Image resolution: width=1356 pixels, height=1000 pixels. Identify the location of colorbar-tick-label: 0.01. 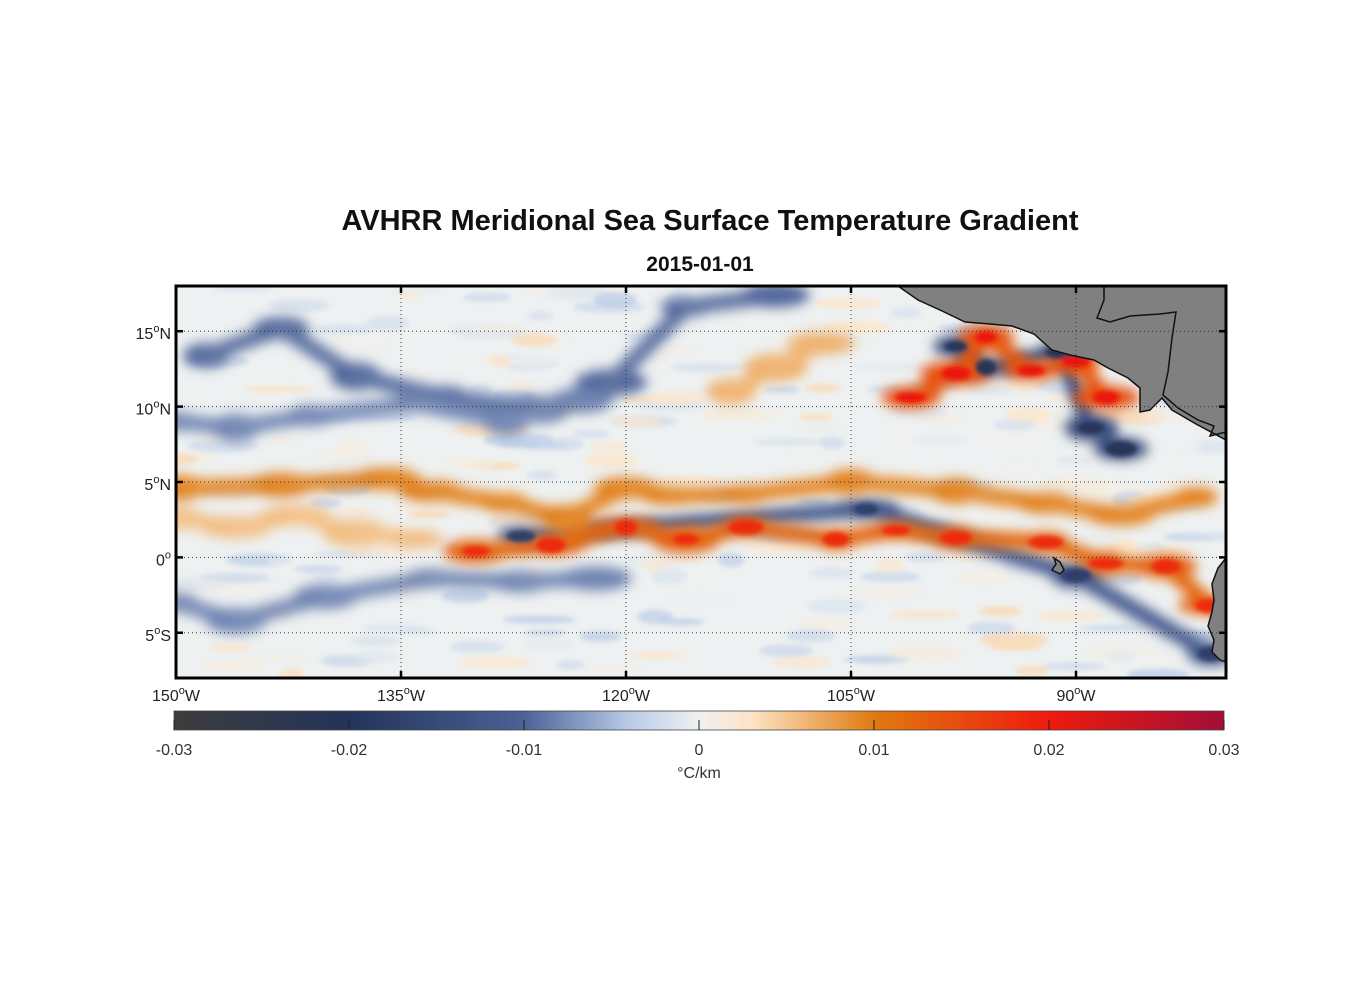
(873, 750).